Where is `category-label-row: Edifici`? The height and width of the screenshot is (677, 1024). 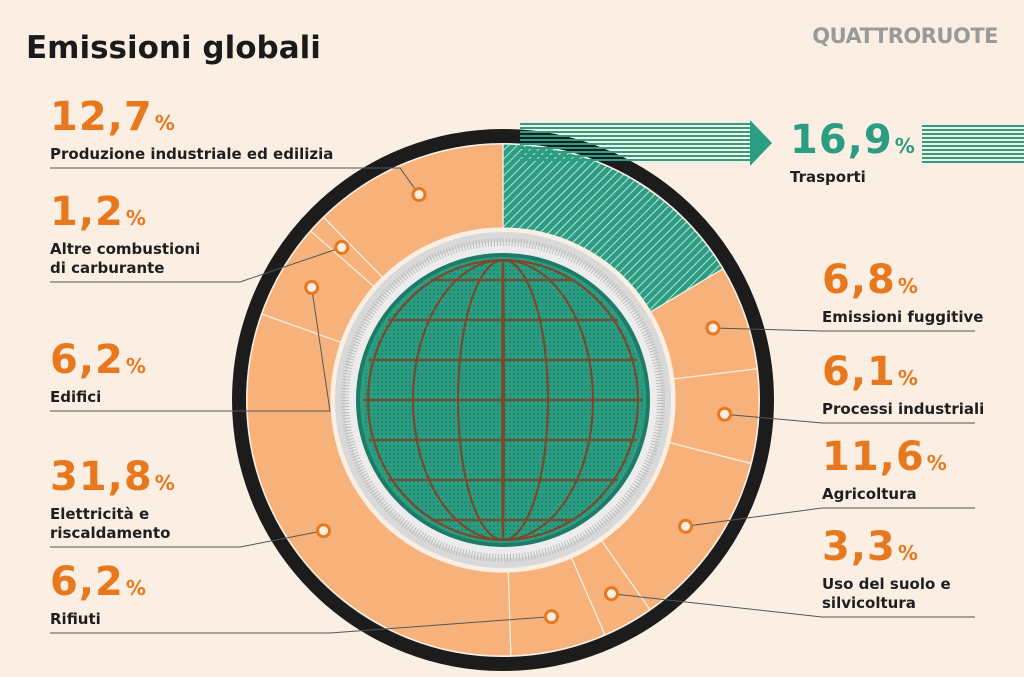
category-label-row: Edifici is located at coordinates (180, 397).